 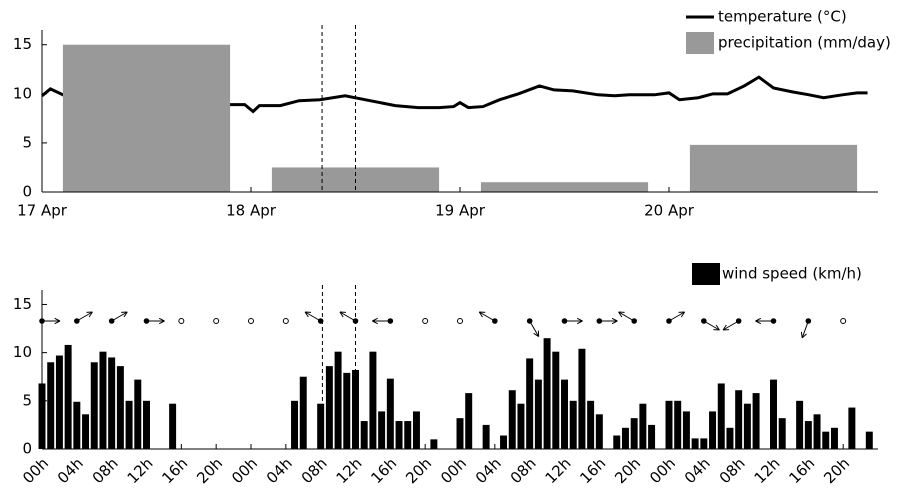 What do you see at coordinates (460, 211) in the screenshot?
I see `x-tick-label: 19 Apr` at bounding box center [460, 211].